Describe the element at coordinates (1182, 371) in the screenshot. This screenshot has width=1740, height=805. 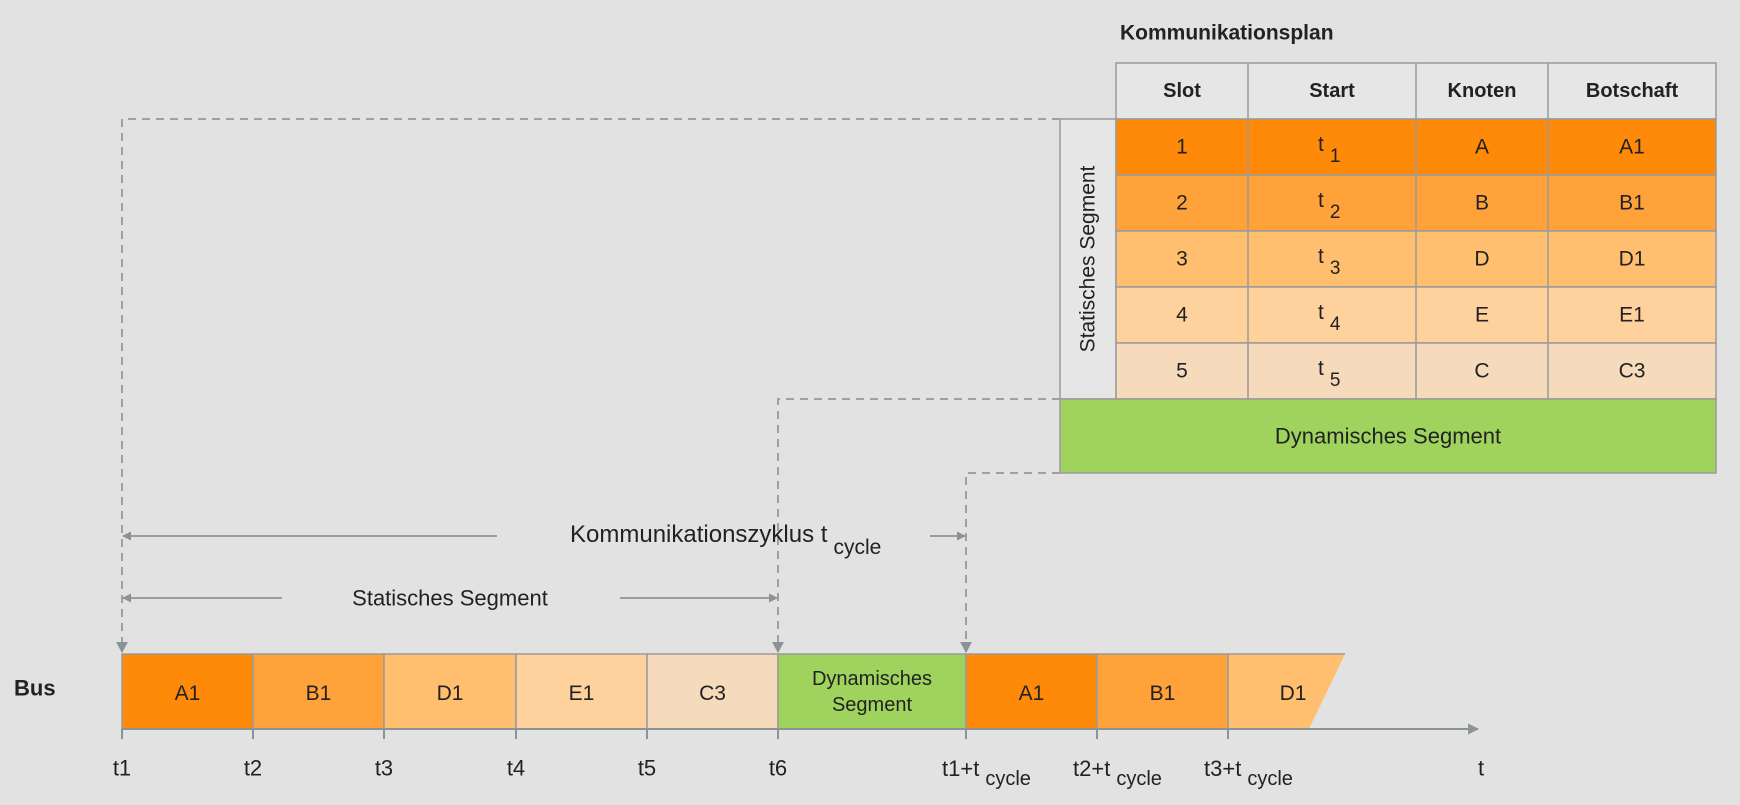
I see `plan-cell-slot: 5` at that location.